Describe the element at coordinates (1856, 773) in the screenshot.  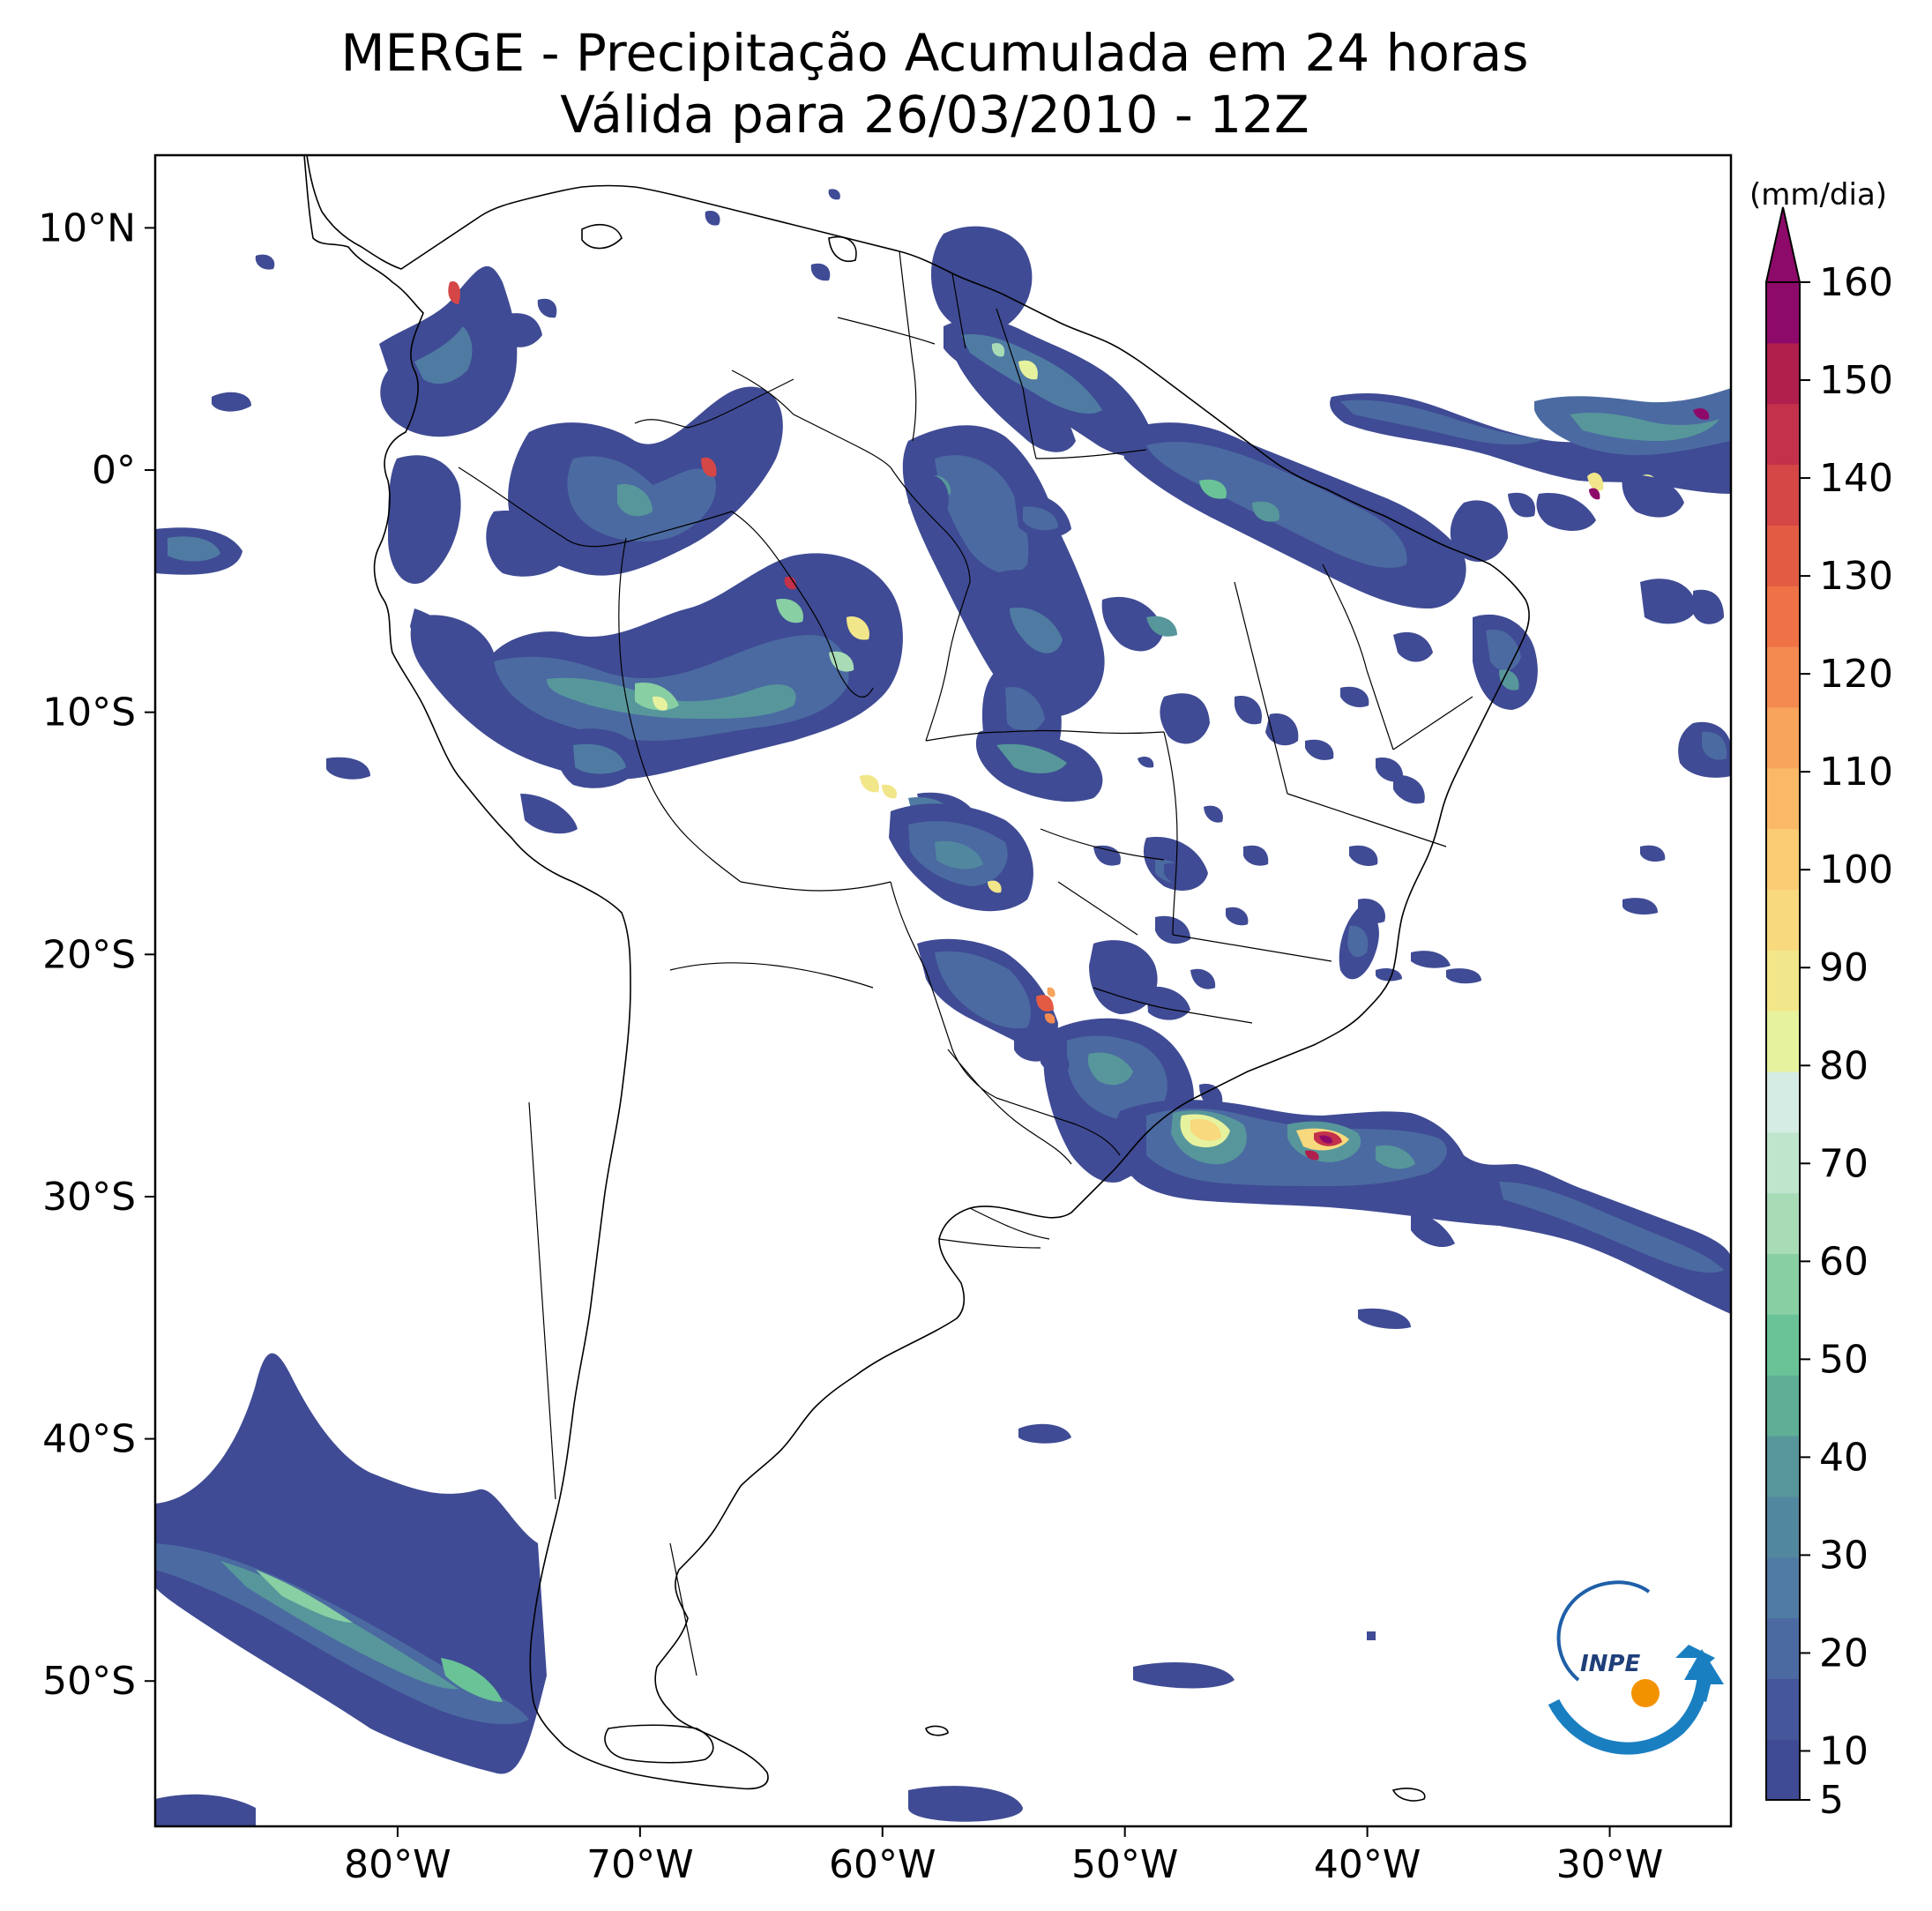
I see `colorbar-tick-label: 110` at that location.